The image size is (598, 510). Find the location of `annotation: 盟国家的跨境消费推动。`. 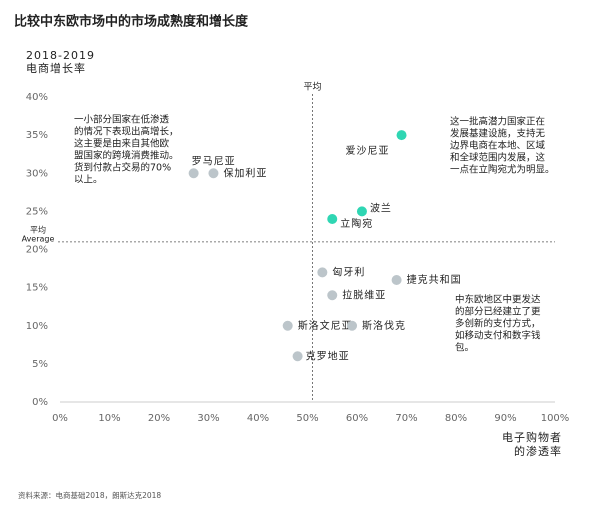

annotation: 盟国家的跨境消费推动。 is located at coordinates (126, 156).